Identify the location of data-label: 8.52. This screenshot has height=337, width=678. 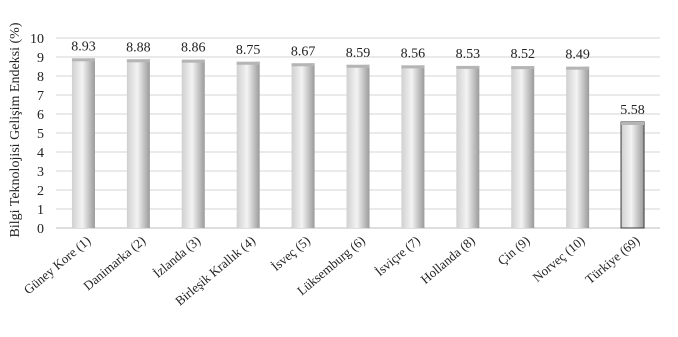
(522, 54).